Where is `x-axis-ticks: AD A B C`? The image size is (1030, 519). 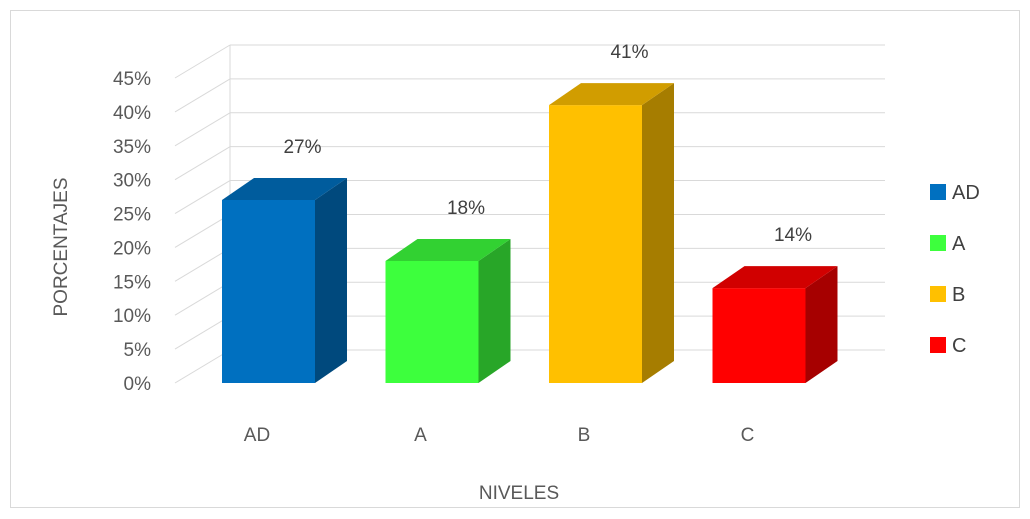
x-axis-ticks: AD A B C is located at coordinates (499, 435).